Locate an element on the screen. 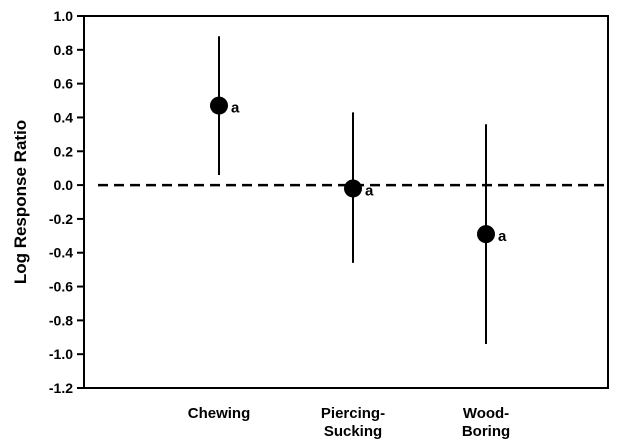  y-axis-title: Log Response Ratio is located at coordinates (20, 202).